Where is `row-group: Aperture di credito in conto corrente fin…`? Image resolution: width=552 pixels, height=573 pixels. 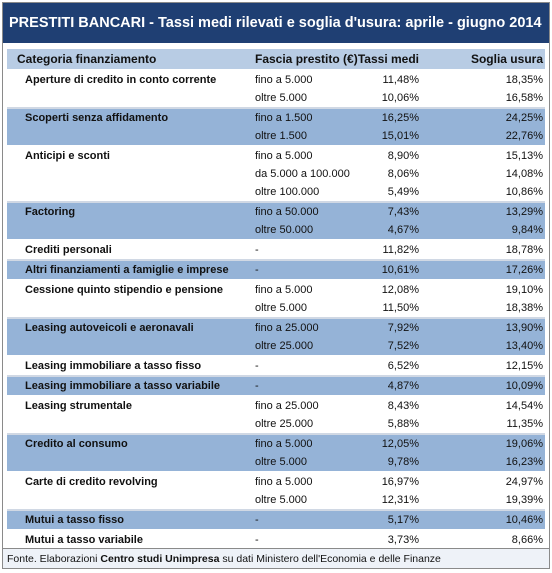 row-group: Aperture di credito in conto corrente fin… is located at coordinates (276, 90).